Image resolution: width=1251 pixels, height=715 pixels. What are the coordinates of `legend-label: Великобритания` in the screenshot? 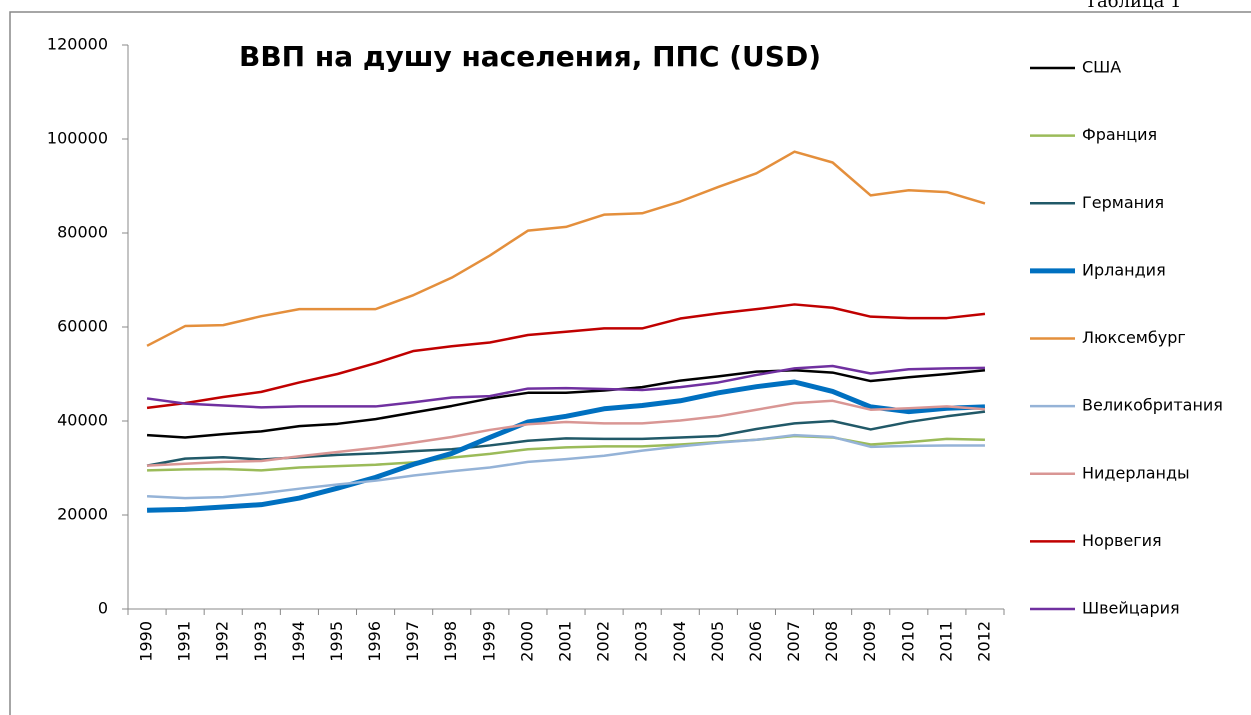 It's located at (1152, 405).